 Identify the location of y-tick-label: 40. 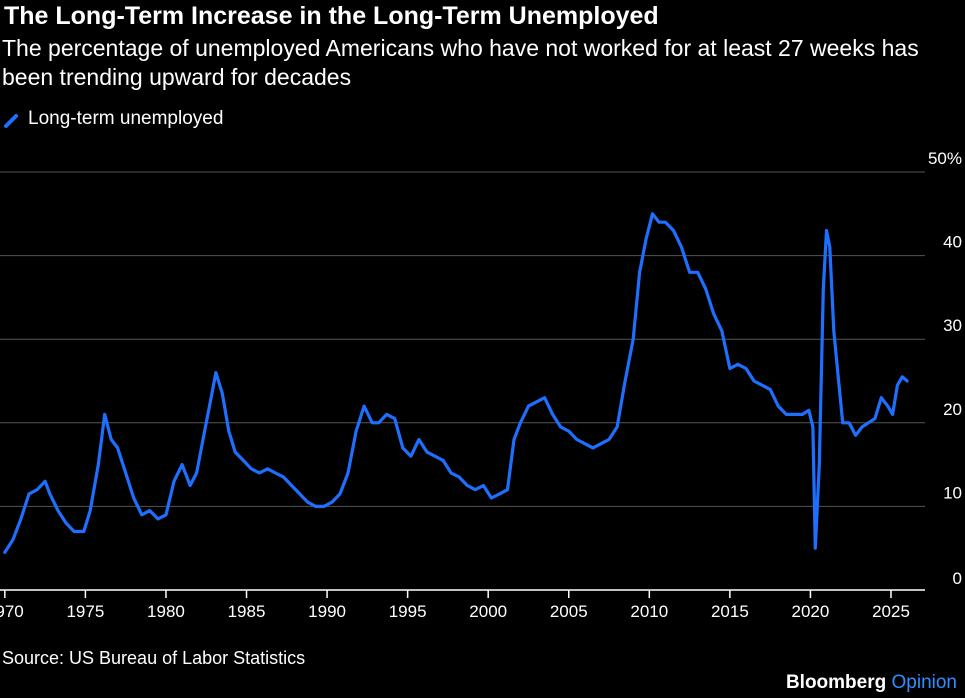
(952, 242).